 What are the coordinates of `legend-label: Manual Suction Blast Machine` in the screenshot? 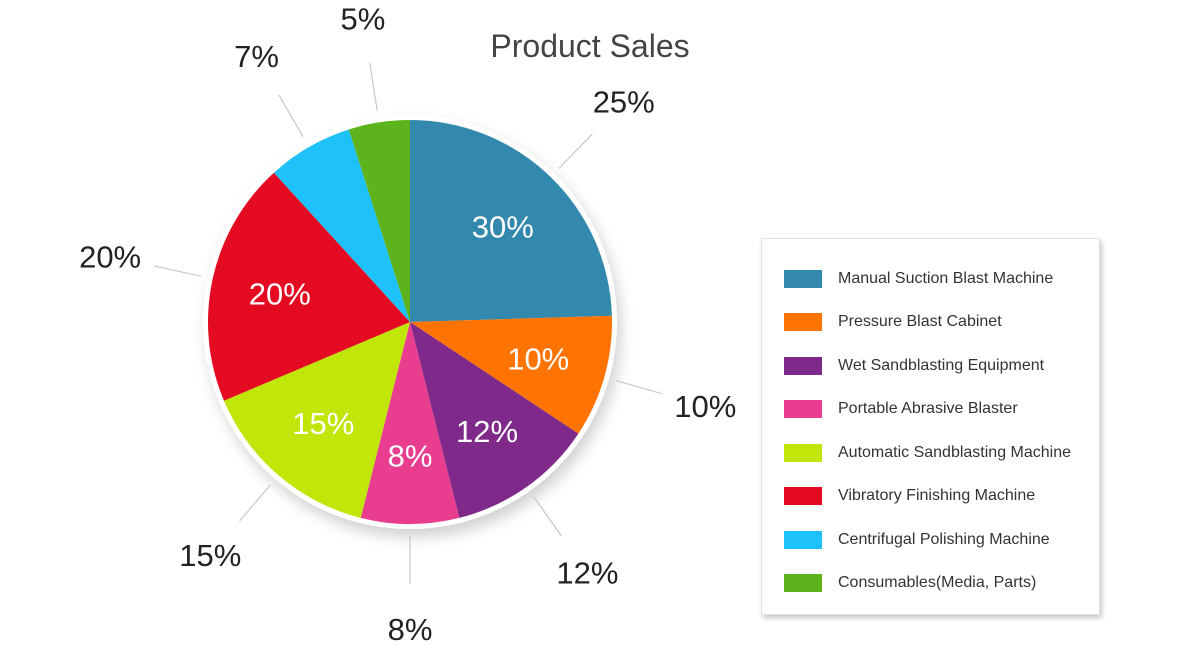 It's located at (946, 278).